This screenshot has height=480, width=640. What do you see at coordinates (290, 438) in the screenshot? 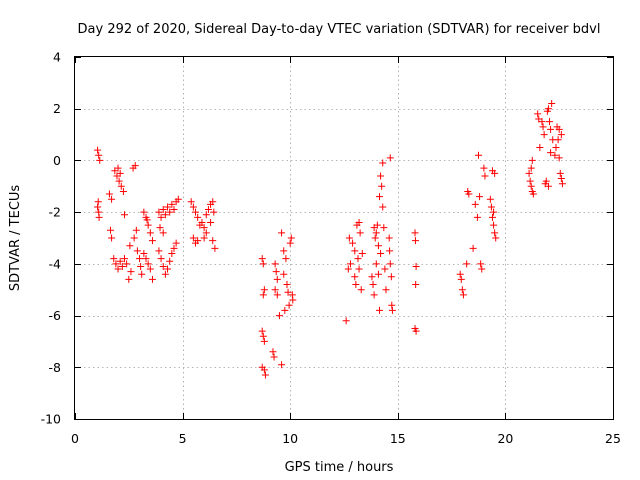
I see `x-tick-label: 10` at bounding box center [290, 438].